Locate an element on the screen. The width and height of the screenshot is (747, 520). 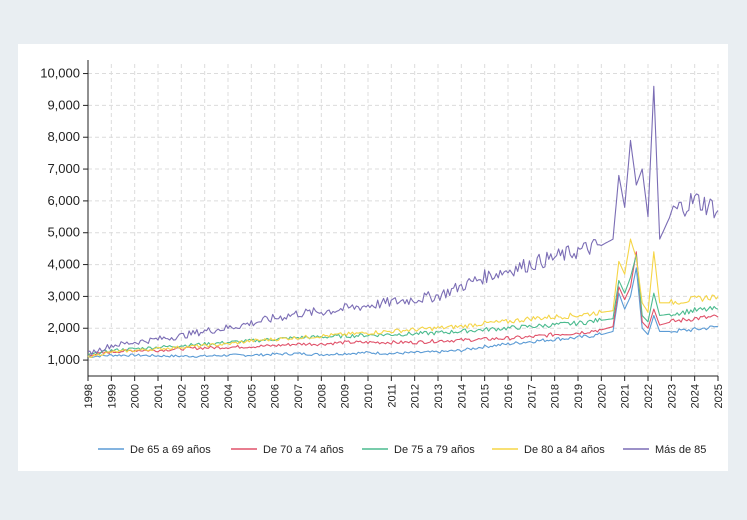
y-tick-label: 4,000 is located at coordinates (63, 264).